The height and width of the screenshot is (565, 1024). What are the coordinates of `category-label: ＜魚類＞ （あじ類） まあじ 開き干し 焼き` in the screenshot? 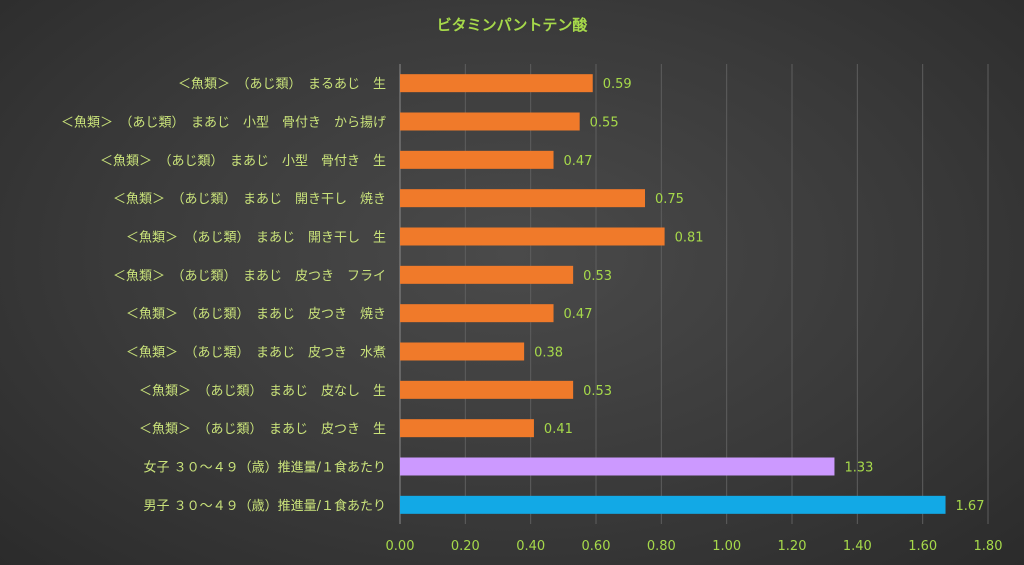 It's located at (249, 199).